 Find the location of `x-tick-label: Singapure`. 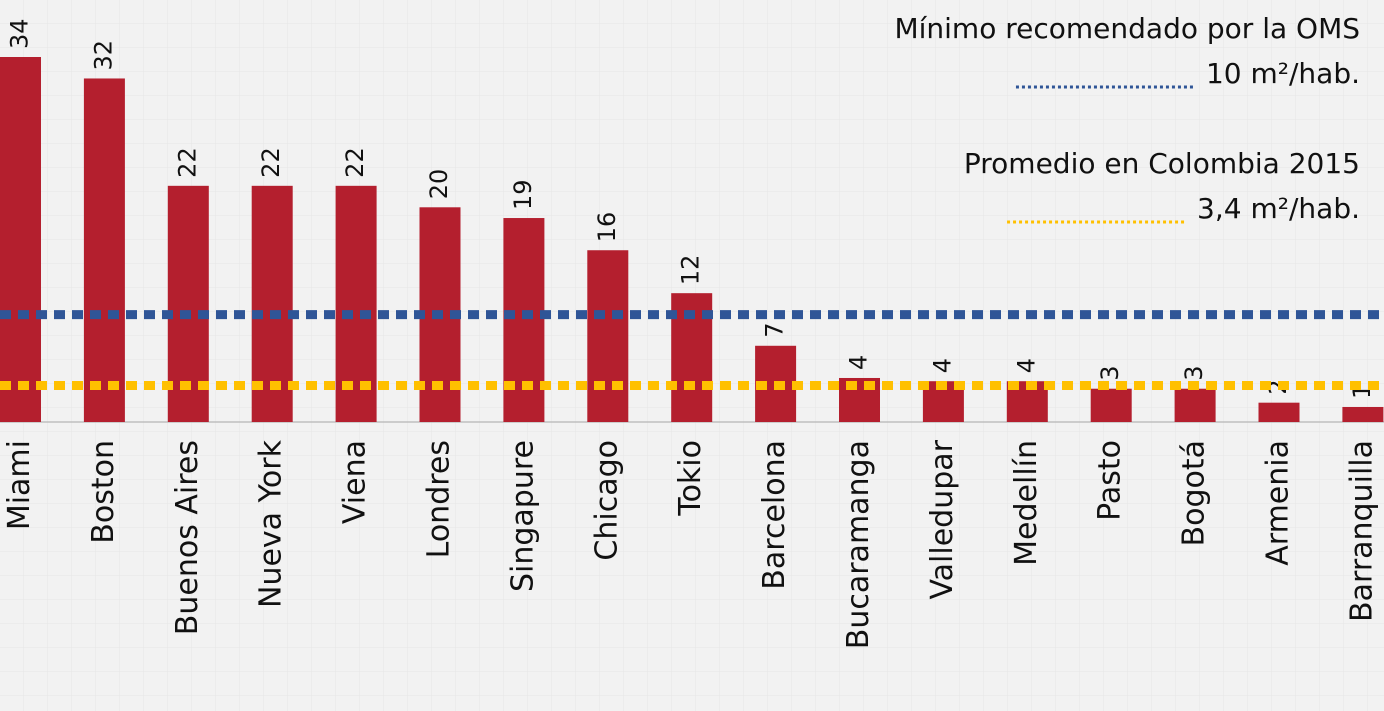

x-tick-label: Singapure is located at coordinates (522, 516).